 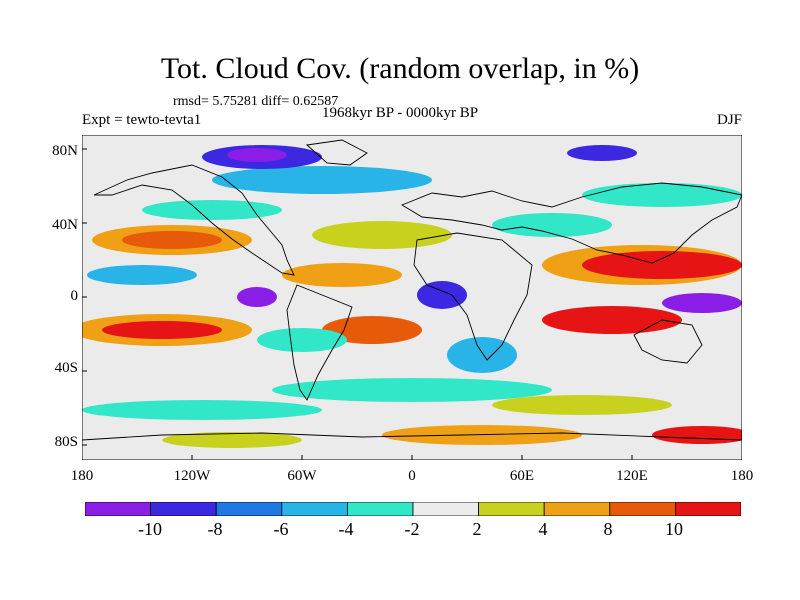 I want to click on lon-label-60w: 60W, so click(x=302, y=476).